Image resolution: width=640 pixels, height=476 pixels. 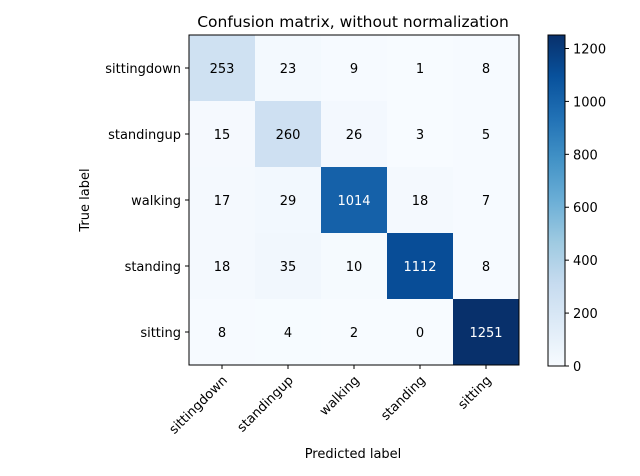 I want to click on cell-value-label: 29, so click(x=288, y=201).